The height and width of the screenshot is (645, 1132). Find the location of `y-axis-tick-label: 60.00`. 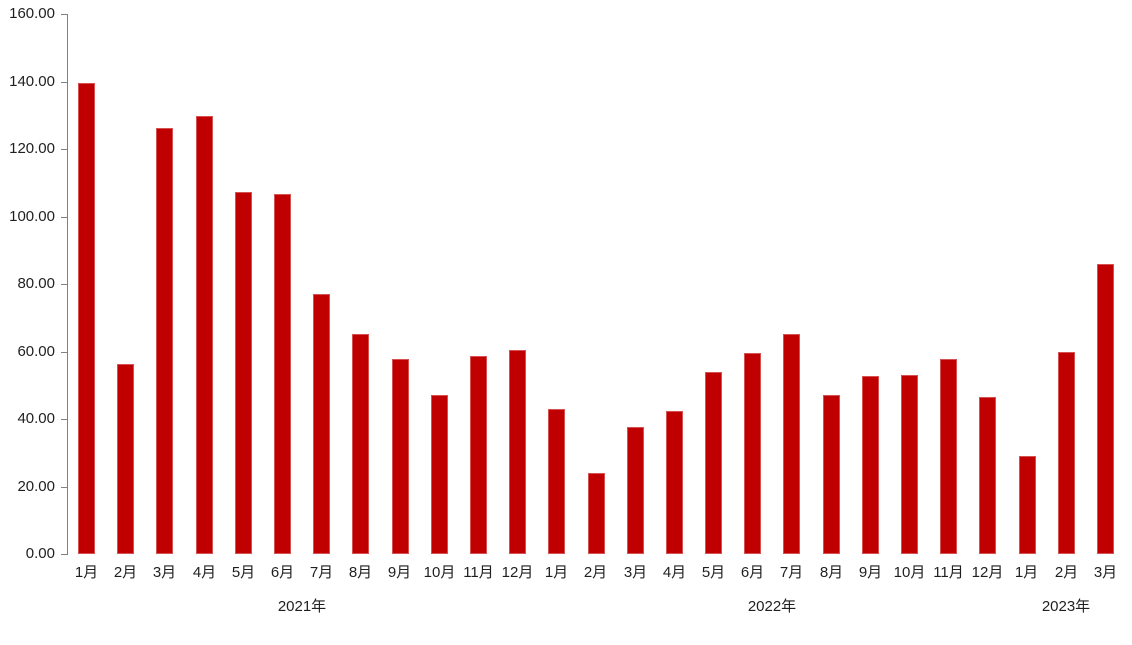

y-axis-tick-label: 60.00 is located at coordinates (36, 351).